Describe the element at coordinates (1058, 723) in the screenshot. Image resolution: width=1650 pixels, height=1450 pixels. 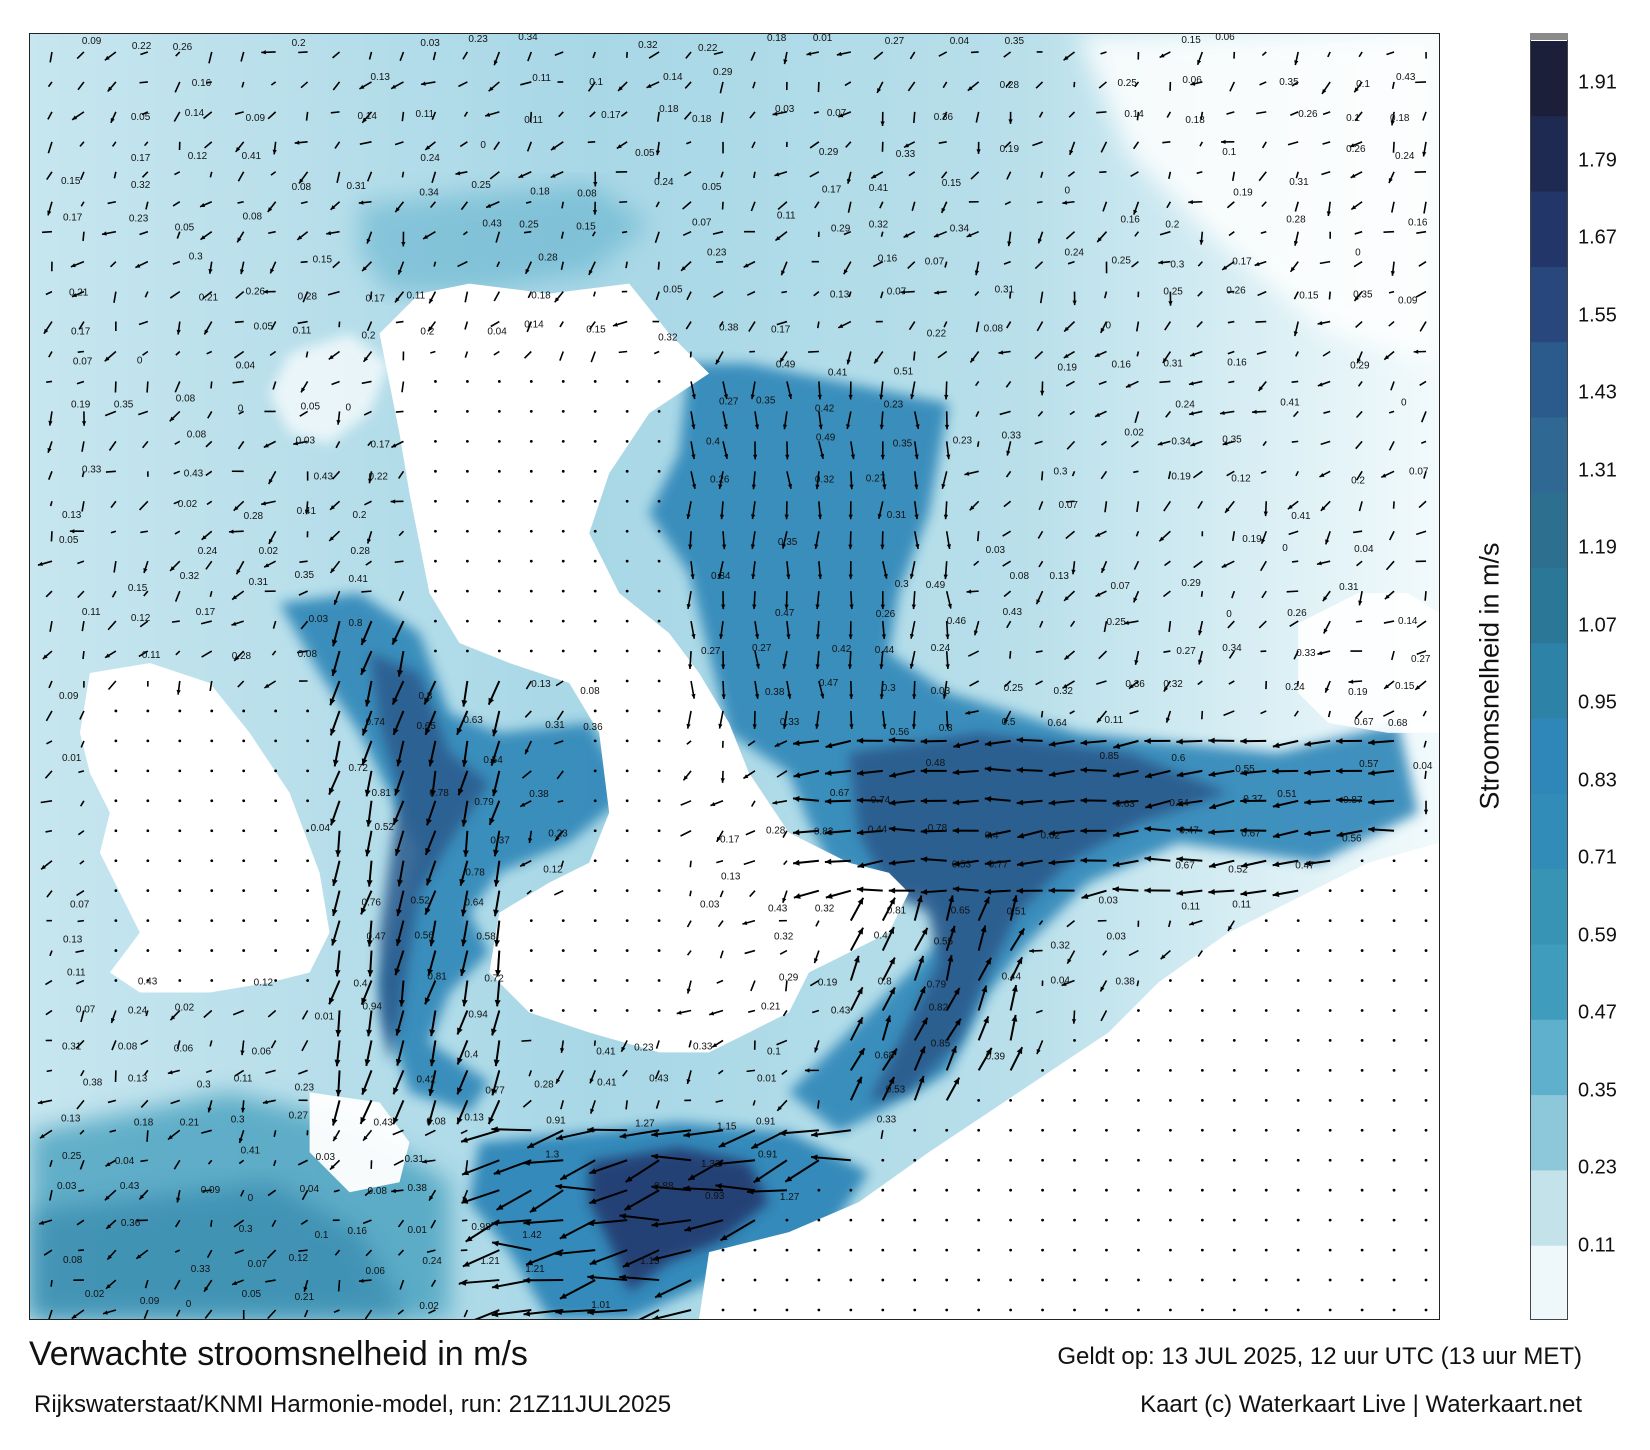
I see `speed-value-label: 0.64` at that location.